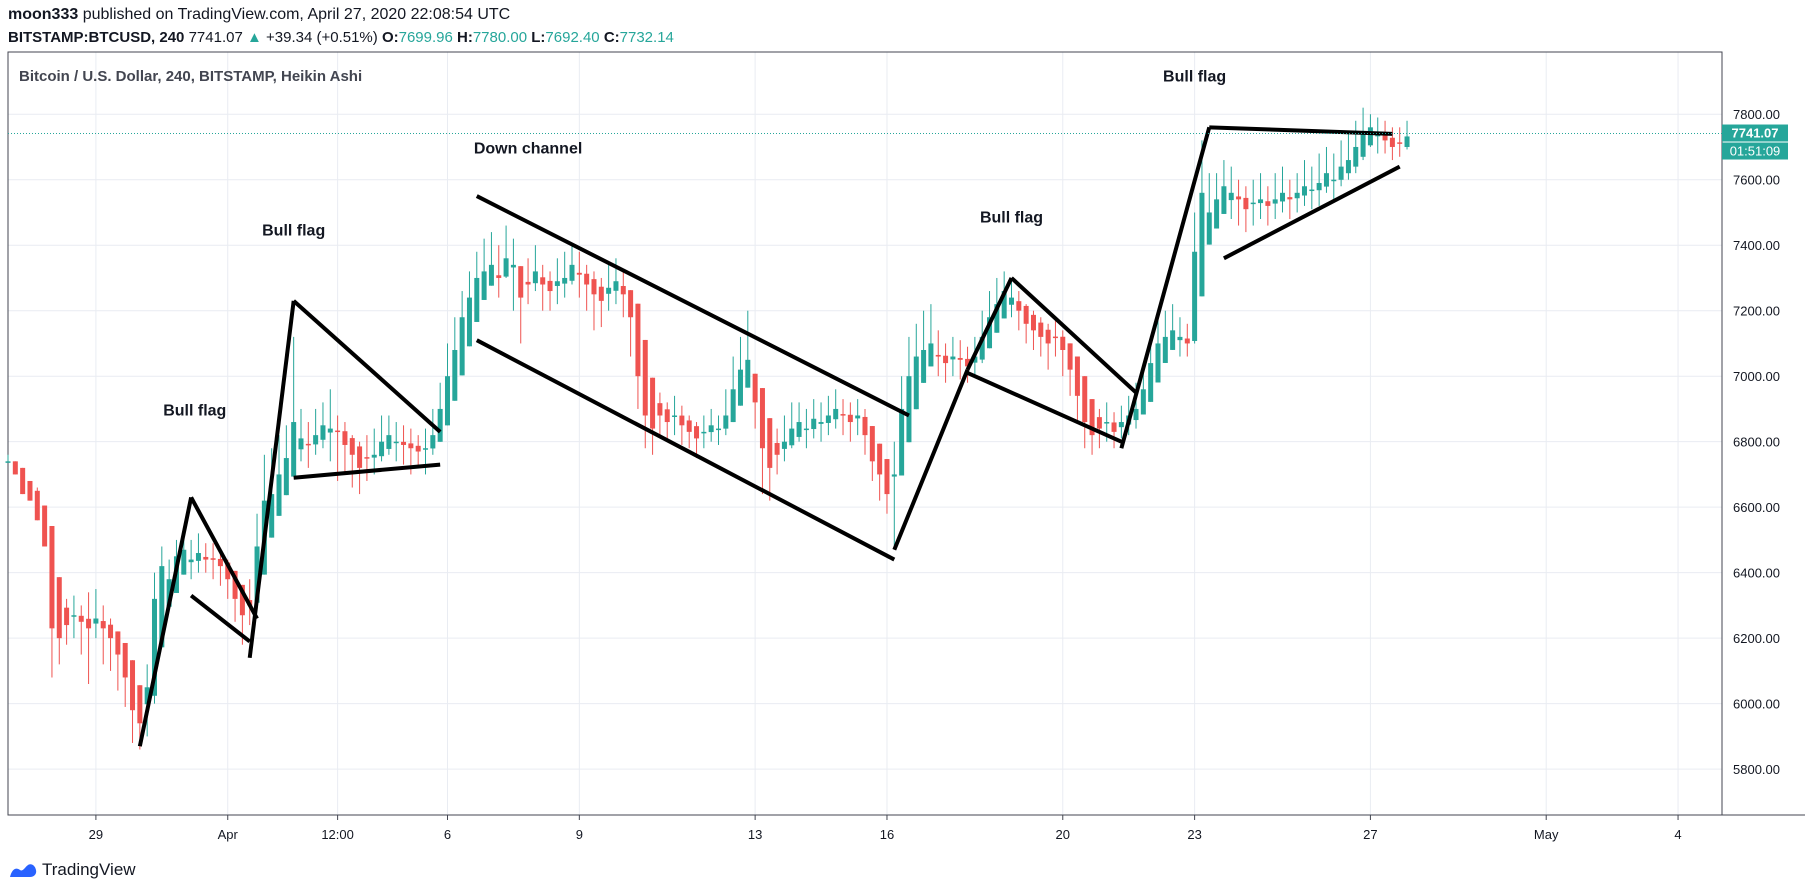 This screenshot has width=1805, height=895. What do you see at coordinates (1755, 133) in the screenshot?
I see `last-price-label: 7741.07` at bounding box center [1755, 133].